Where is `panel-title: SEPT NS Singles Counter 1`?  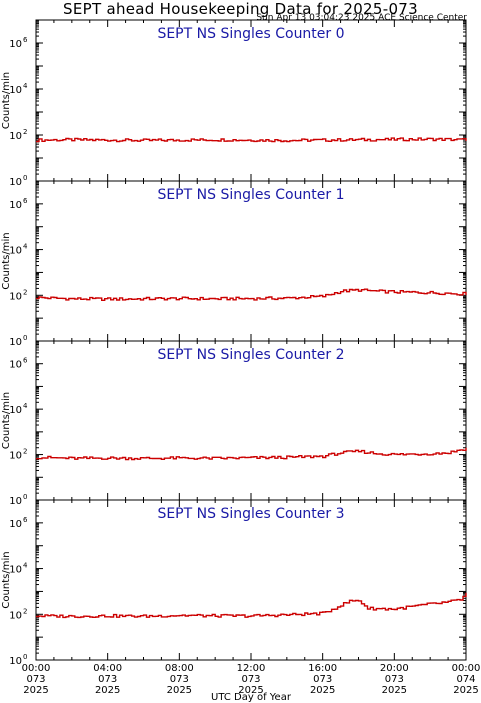 panel-title: SEPT NS Singles Counter 1 is located at coordinates (250, 195).